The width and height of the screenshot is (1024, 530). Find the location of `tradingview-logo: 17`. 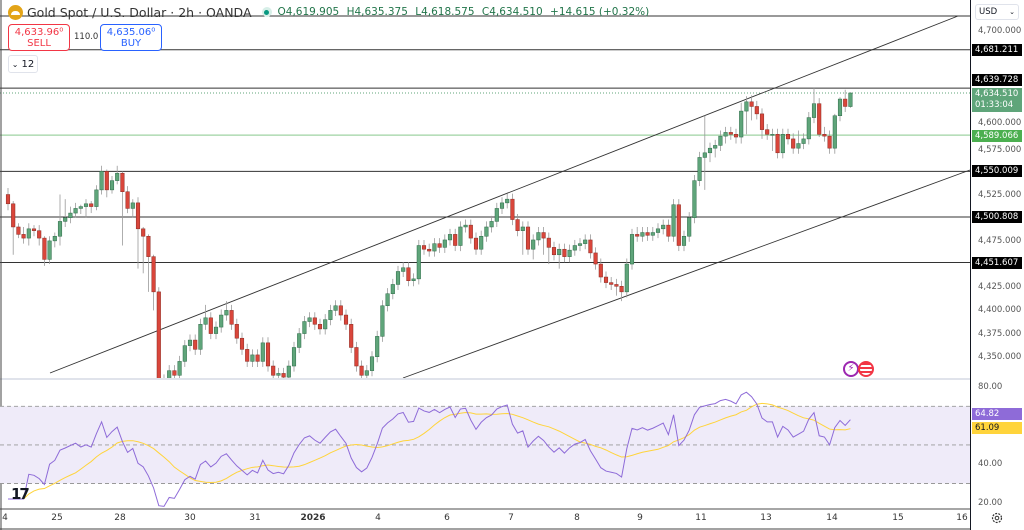

tradingview-logo: 17 is located at coordinates (20, 494).